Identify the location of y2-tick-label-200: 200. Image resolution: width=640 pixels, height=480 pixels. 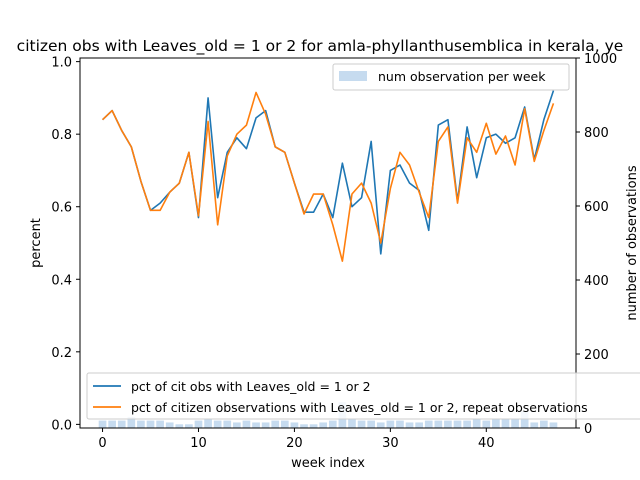
(596, 355).